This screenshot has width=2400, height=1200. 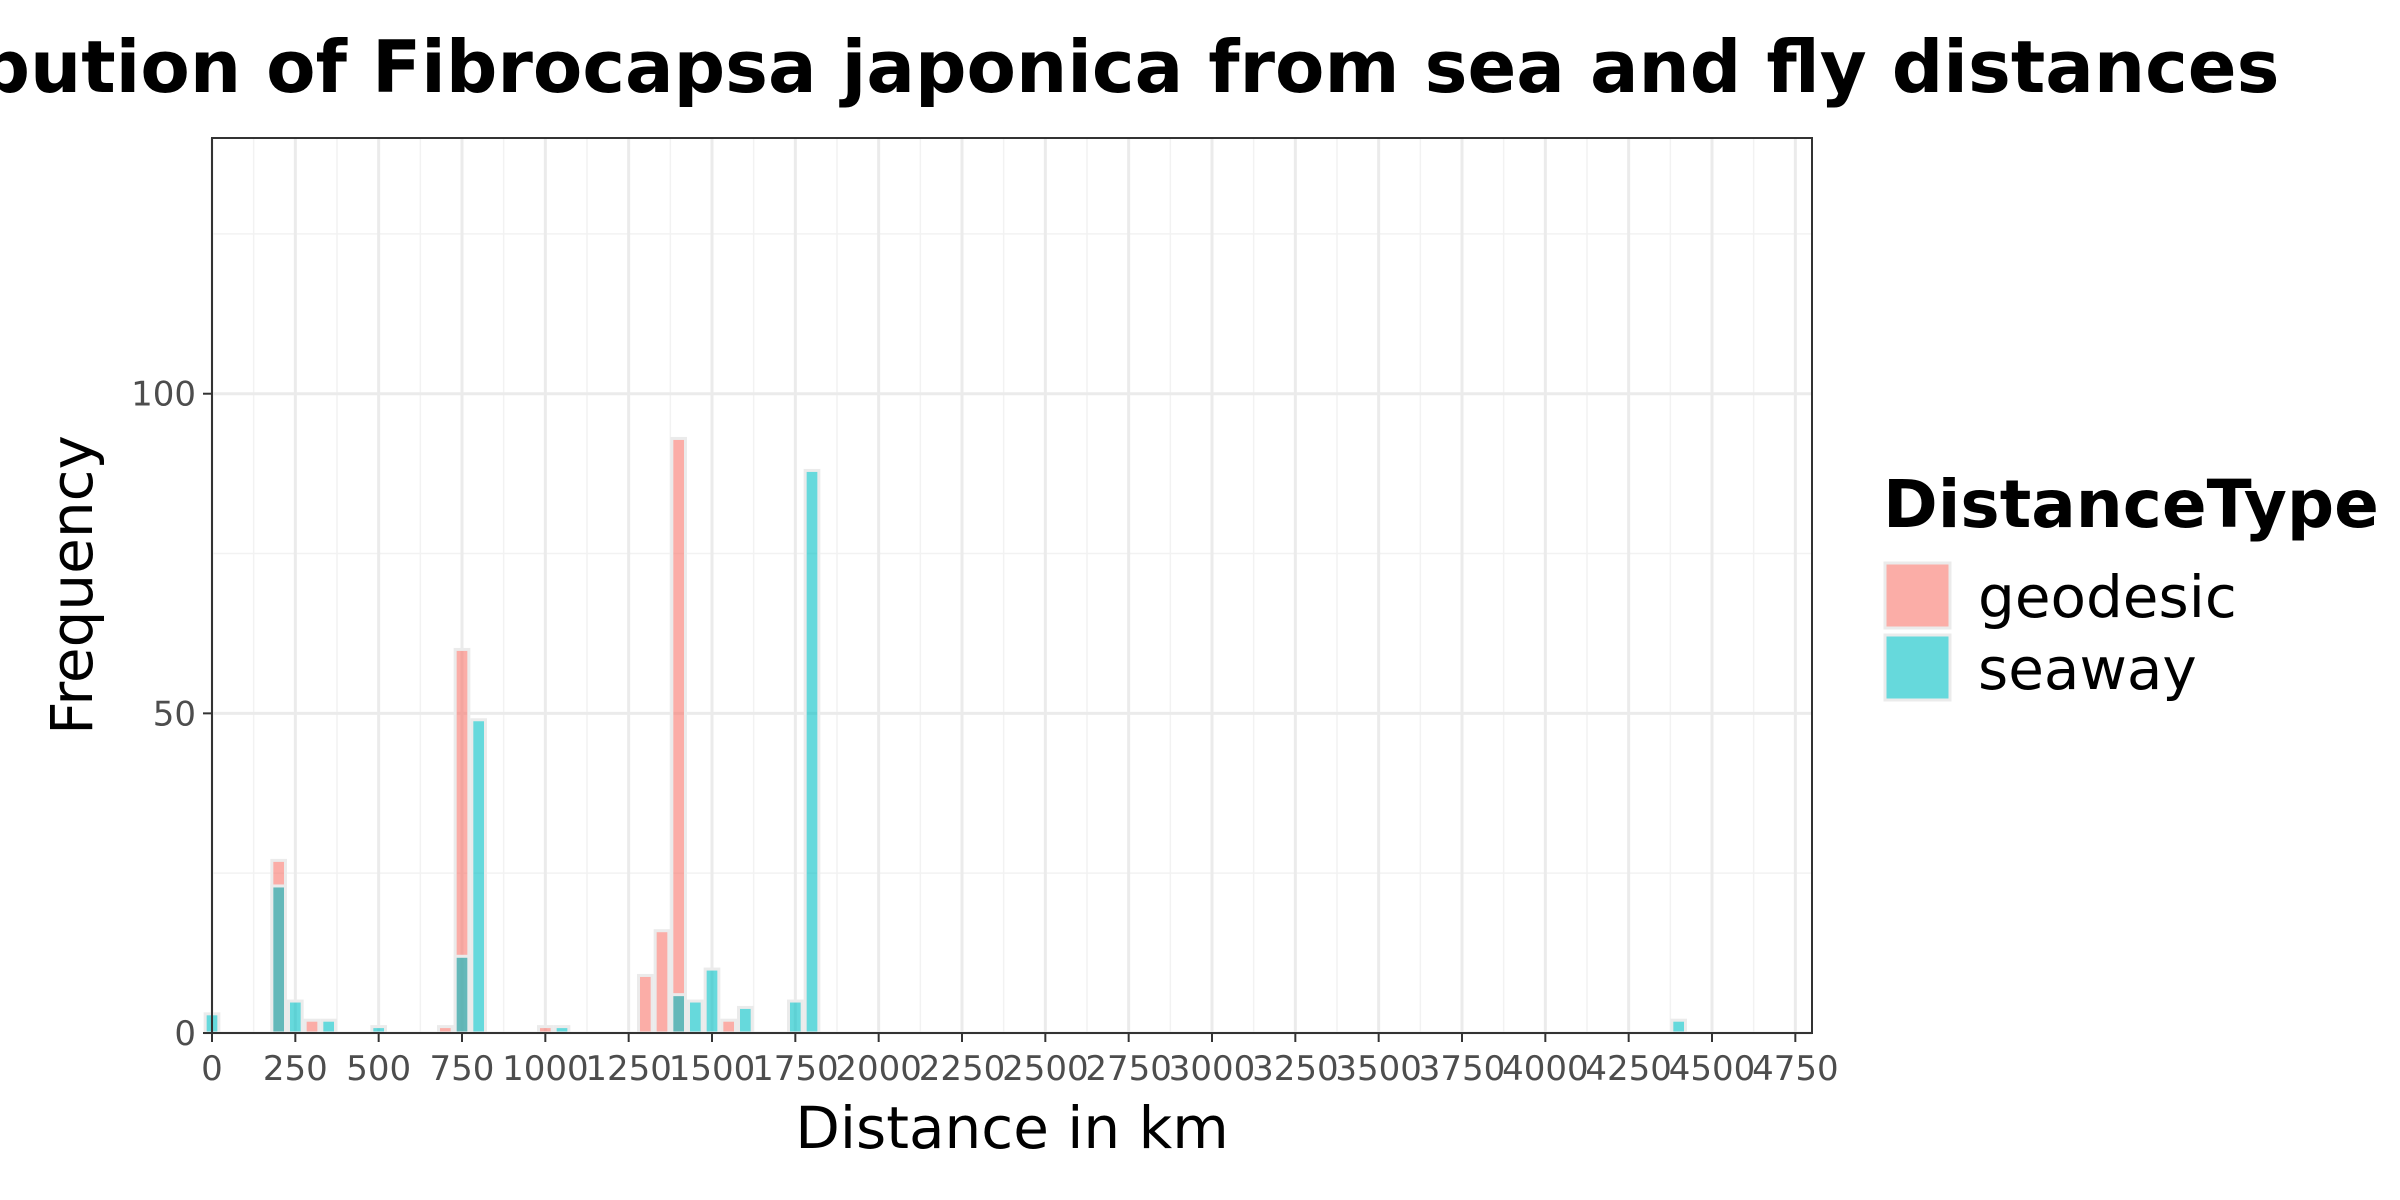 I want to click on x-tick-label: 2750, so click(x=1128, y=1069).